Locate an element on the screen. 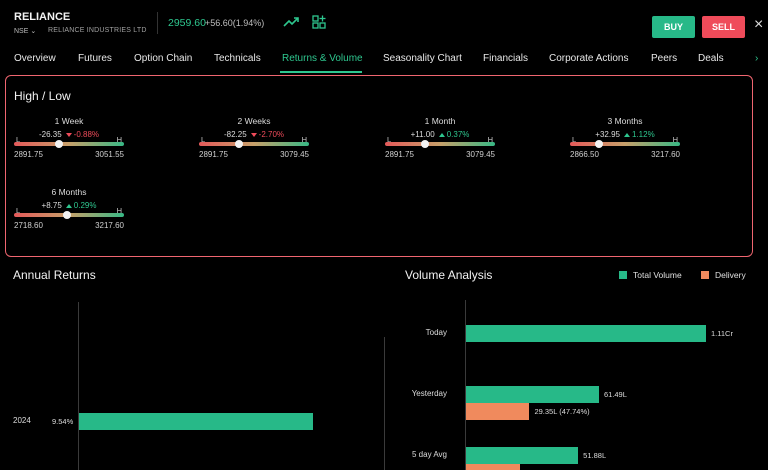 The image size is (768, 470). chevron-right-icon: › is located at coordinates (757, 58).